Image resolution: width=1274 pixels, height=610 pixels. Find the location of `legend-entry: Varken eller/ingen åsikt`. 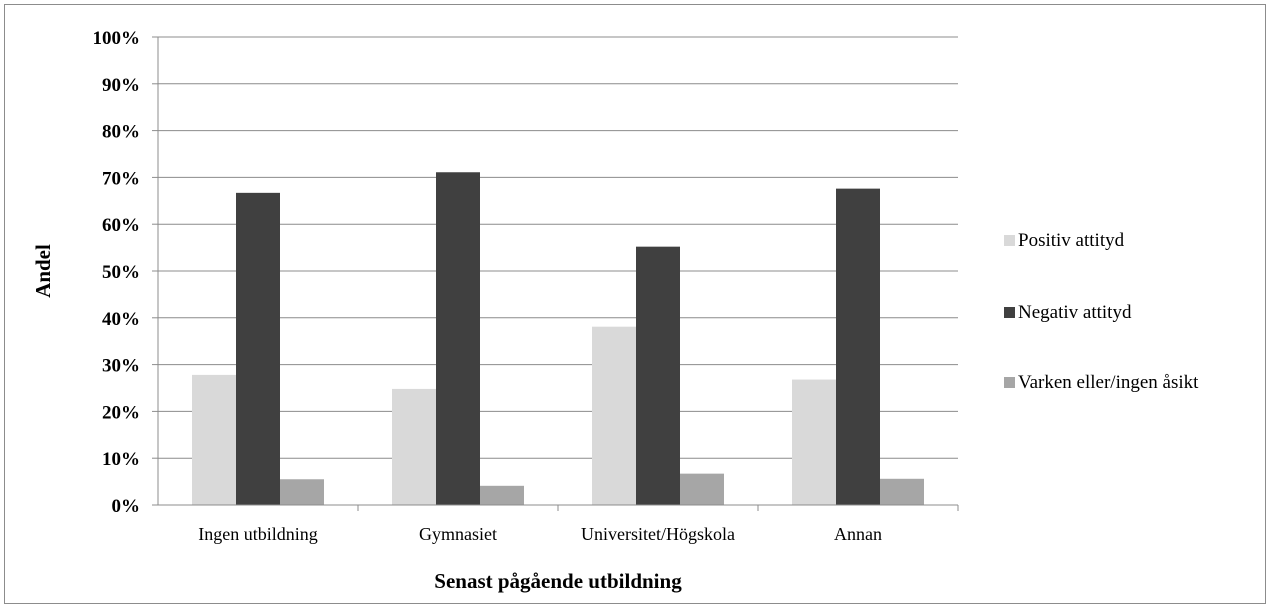

legend-entry: Varken eller/ingen åsikt is located at coordinates (1108, 382).